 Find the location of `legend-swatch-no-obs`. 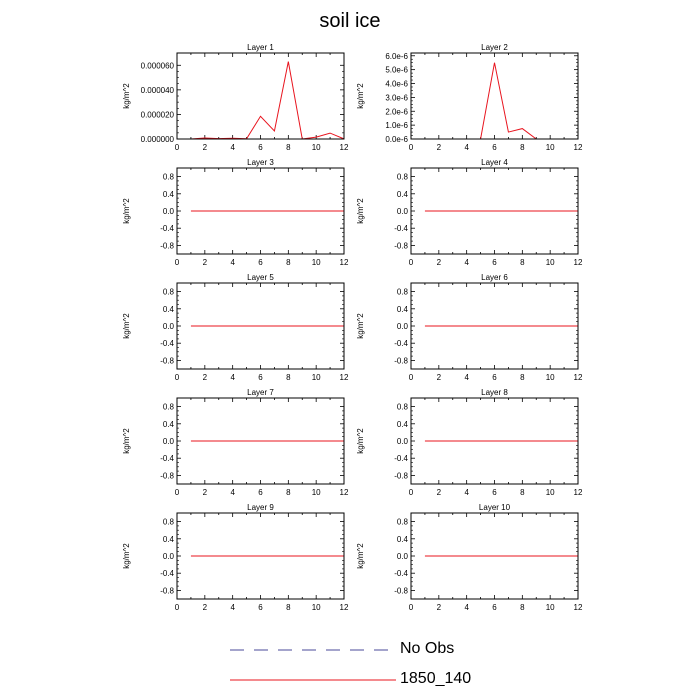

legend-swatch-no-obs is located at coordinates (309, 650).